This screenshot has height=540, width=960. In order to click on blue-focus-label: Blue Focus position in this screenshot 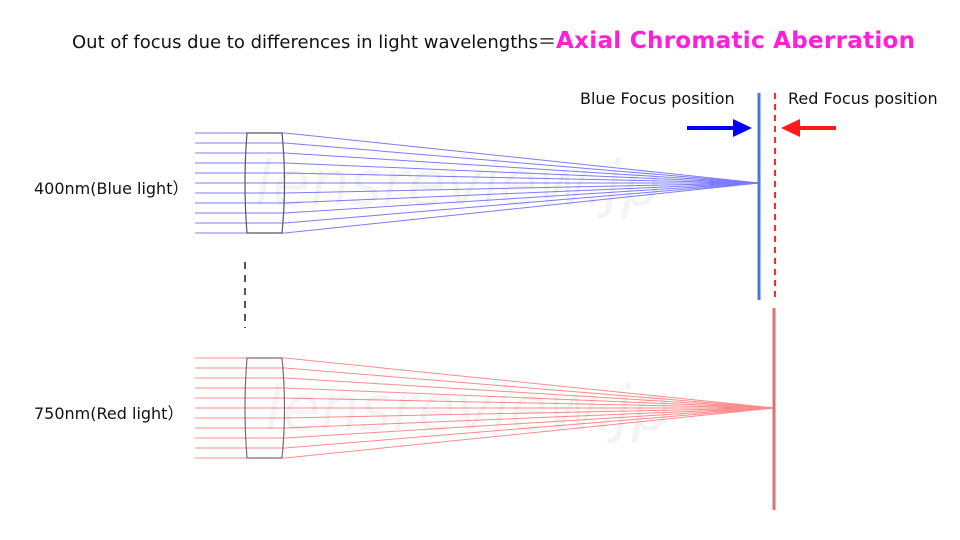, I will do `click(657, 98)`.